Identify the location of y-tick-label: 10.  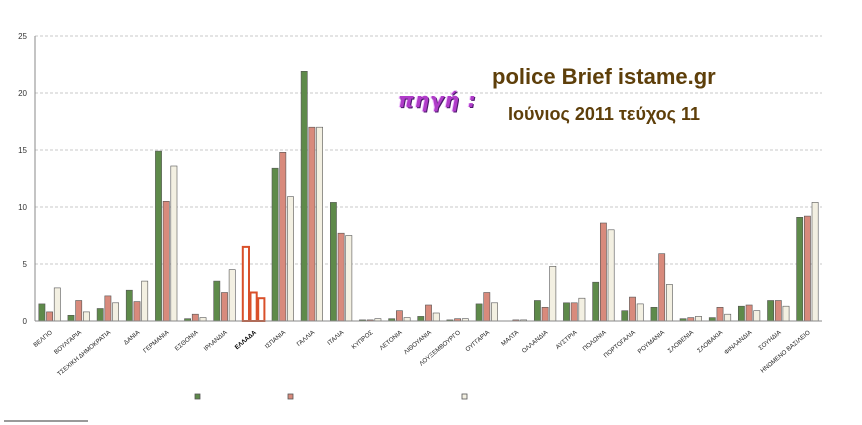
(22, 207).